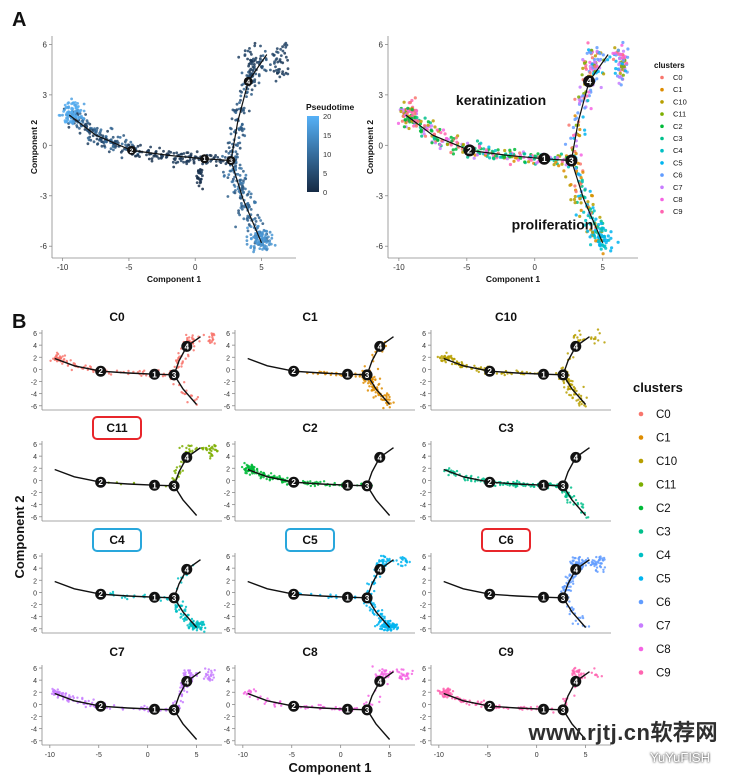 The width and height of the screenshot is (732, 779). Describe the element at coordinates (537, 755) in the screenshot. I see `x-tick-label: 0` at that location.